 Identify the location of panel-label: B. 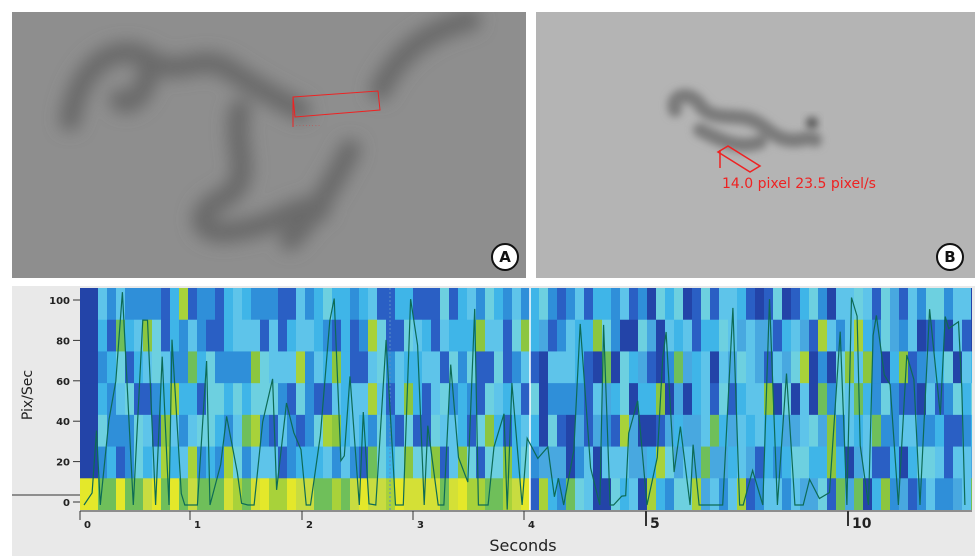
(949, 257).